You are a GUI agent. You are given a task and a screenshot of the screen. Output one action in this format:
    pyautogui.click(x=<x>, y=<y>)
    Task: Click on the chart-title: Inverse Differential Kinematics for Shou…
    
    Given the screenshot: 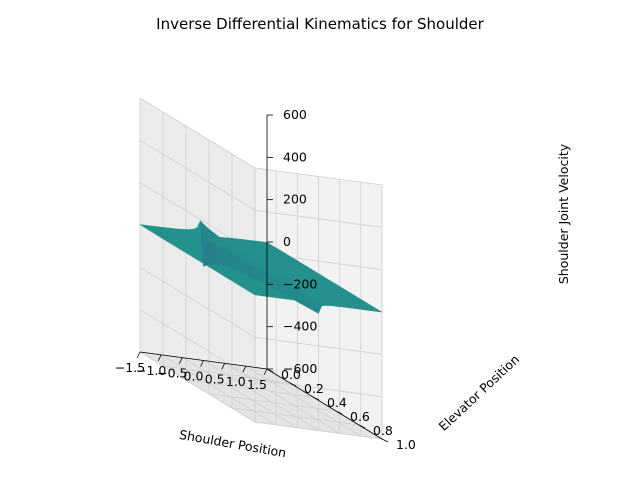 What is the action you would take?
    pyautogui.click(x=320, y=24)
    